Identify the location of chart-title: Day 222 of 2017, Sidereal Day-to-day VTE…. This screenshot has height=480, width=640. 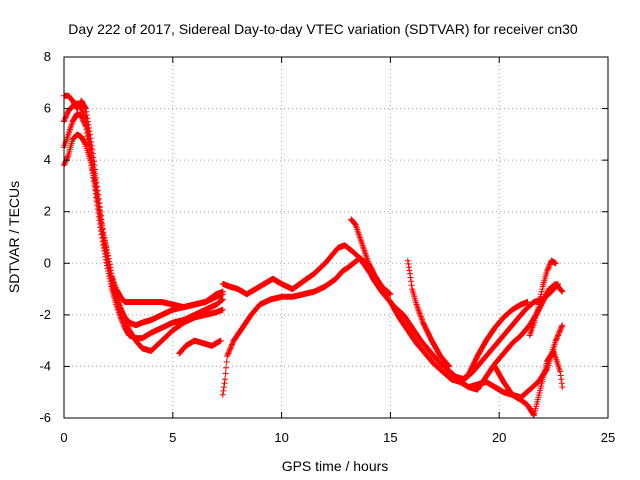
(323, 29).